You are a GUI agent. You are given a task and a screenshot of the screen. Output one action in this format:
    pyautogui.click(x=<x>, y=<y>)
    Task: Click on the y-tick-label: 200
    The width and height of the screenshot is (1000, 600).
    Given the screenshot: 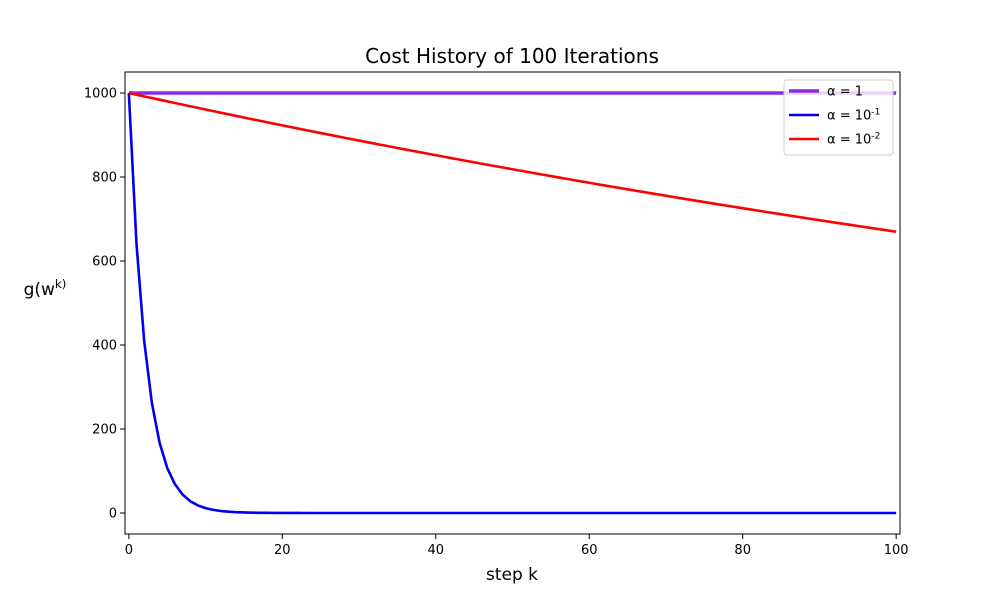 What is the action you would take?
    pyautogui.click(x=104, y=430)
    